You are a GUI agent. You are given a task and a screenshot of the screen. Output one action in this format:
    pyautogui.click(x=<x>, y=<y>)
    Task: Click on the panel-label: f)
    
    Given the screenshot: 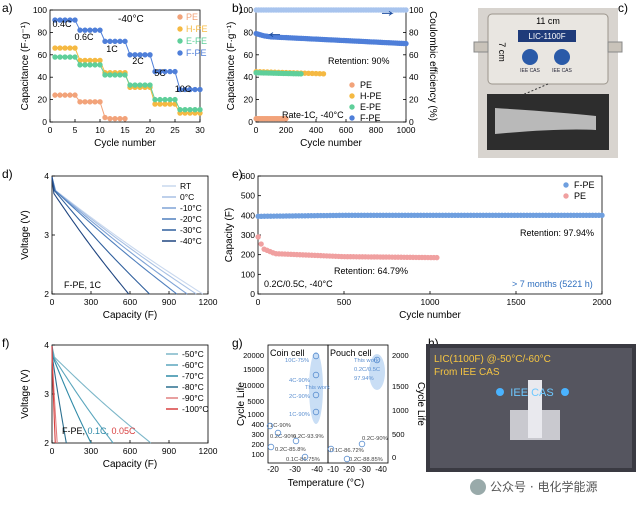 What is the action you would take?
    pyautogui.click(x=5, y=343)
    